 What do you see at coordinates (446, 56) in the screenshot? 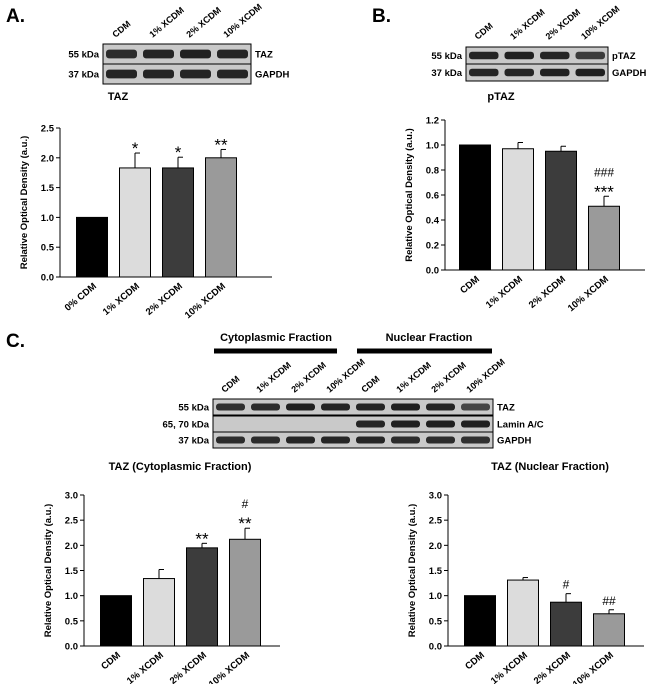
I see `blot-size-label: 55 kDa` at bounding box center [446, 56].